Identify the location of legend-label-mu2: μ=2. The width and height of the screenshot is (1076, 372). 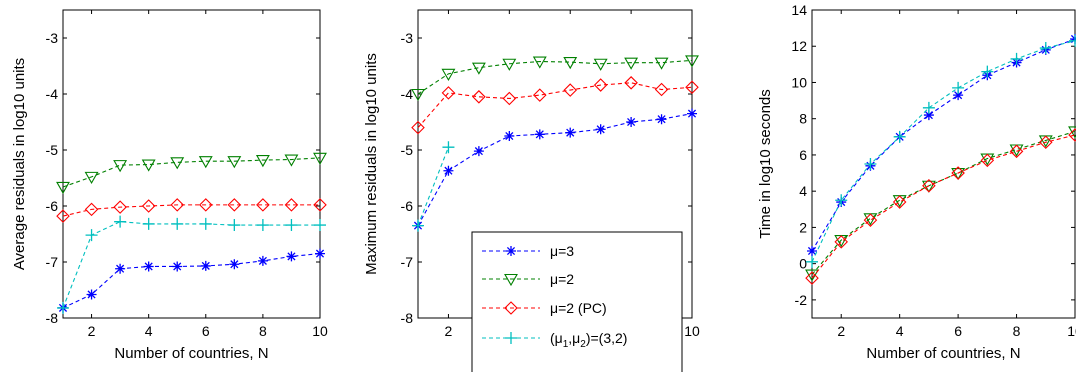
(562, 279).